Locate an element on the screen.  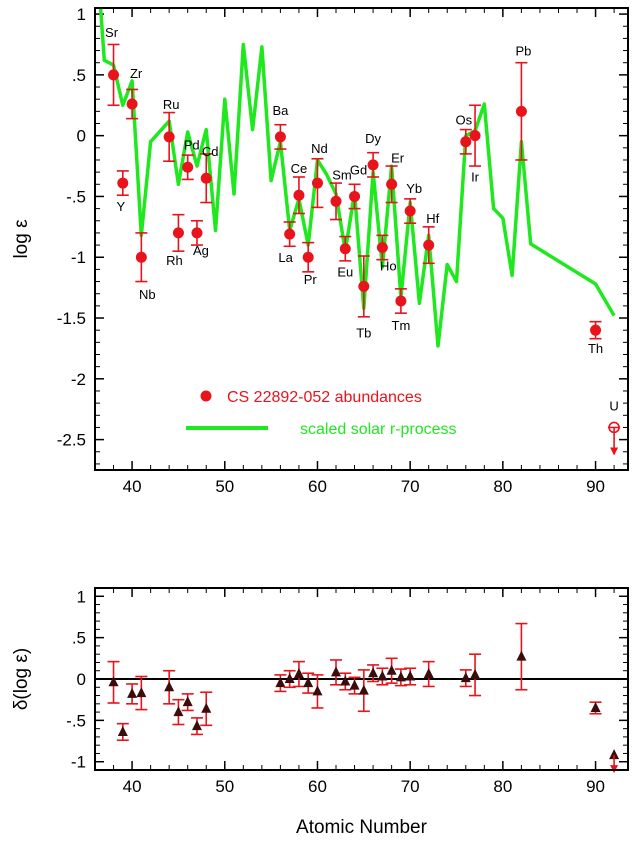
abundance-point-dy is located at coordinates (373, 164).